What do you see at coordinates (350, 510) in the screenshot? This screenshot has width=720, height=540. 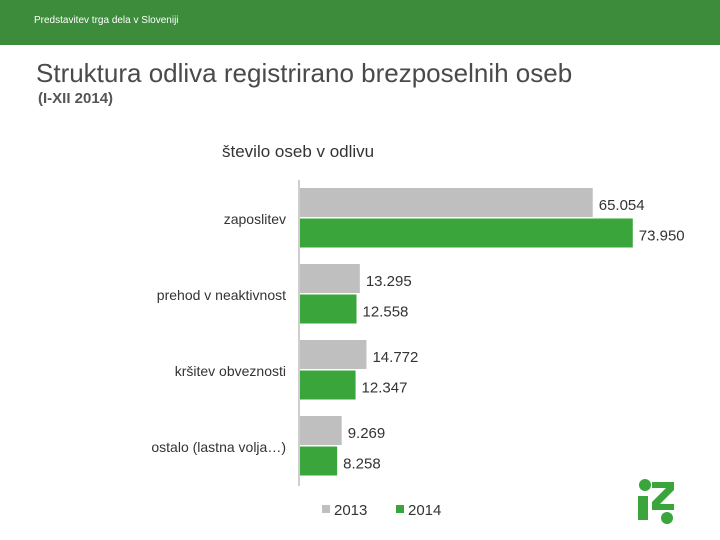 I see `legend-label-2013: 2013` at bounding box center [350, 510].